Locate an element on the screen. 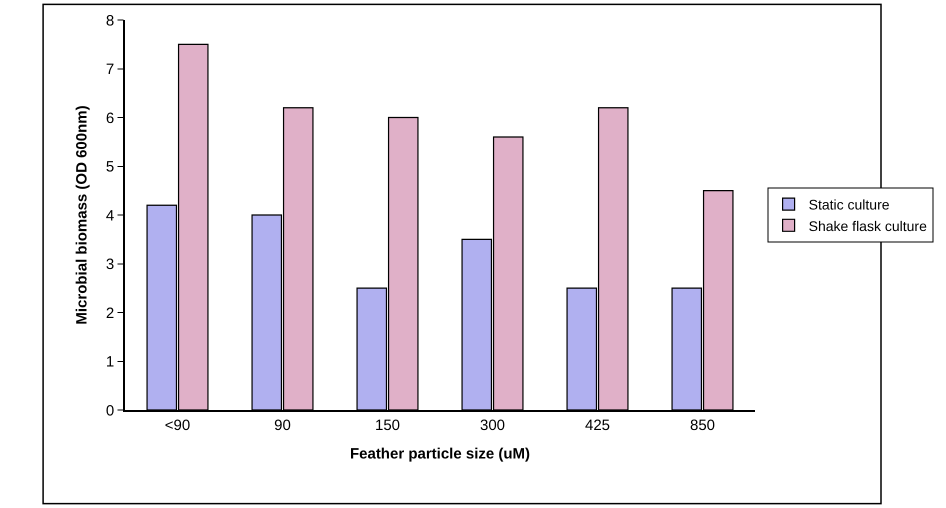 The image size is (946, 508). y-tick-label: 0 is located at coordinates (110, 411).